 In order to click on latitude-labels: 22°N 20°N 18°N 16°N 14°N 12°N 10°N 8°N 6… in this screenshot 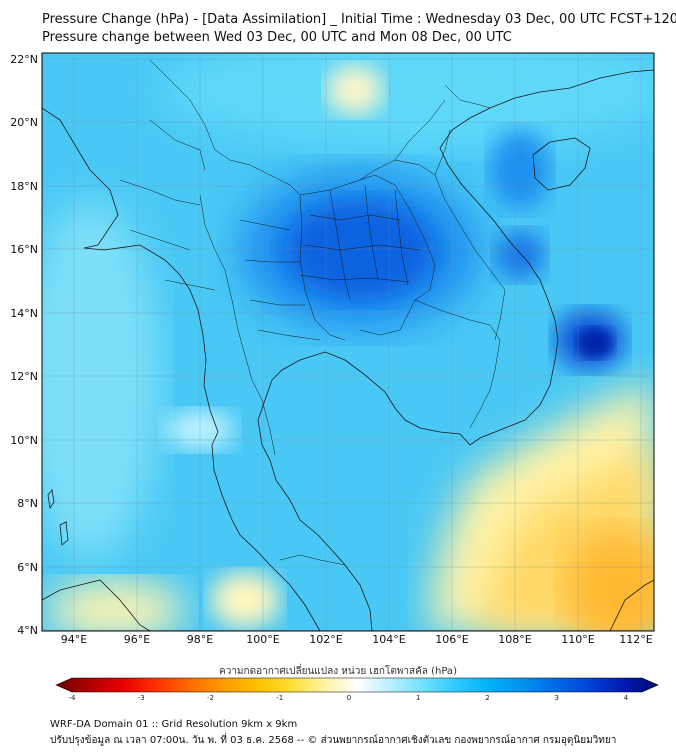, I will do `click(24, 345)`.